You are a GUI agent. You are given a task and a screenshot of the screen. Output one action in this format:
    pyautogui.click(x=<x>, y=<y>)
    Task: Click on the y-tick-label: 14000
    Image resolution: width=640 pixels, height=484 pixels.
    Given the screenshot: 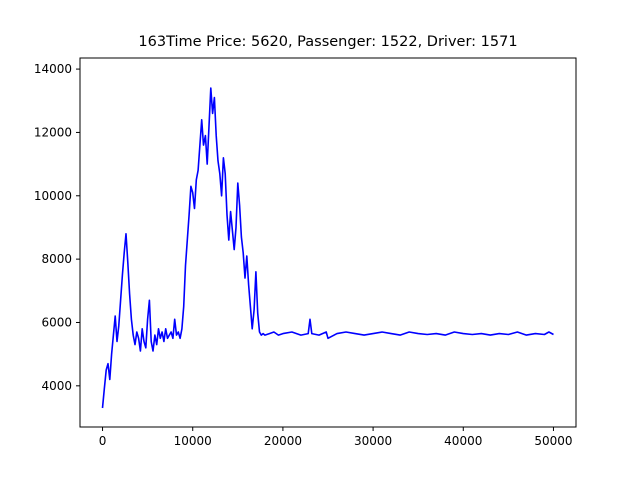 What is the action you would take?
    pyautogui.click(x=53, y=69)
    